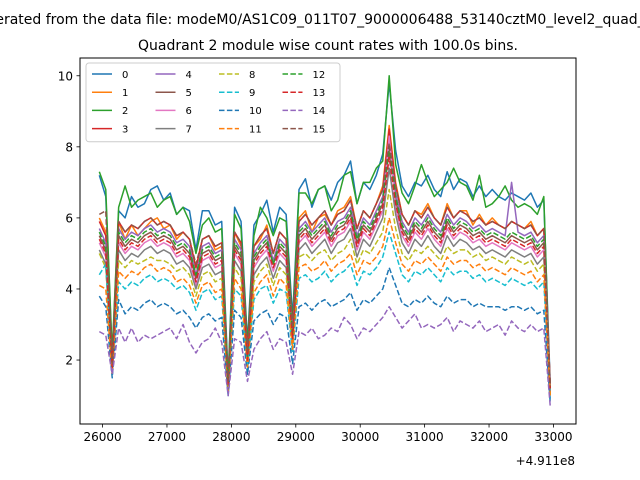 Image resolution: width=640 pixels, height=480 pixels. Describe the element at coordinates (425, 437) in the screenshot. I see `x-tick-label: 31000` at that location.